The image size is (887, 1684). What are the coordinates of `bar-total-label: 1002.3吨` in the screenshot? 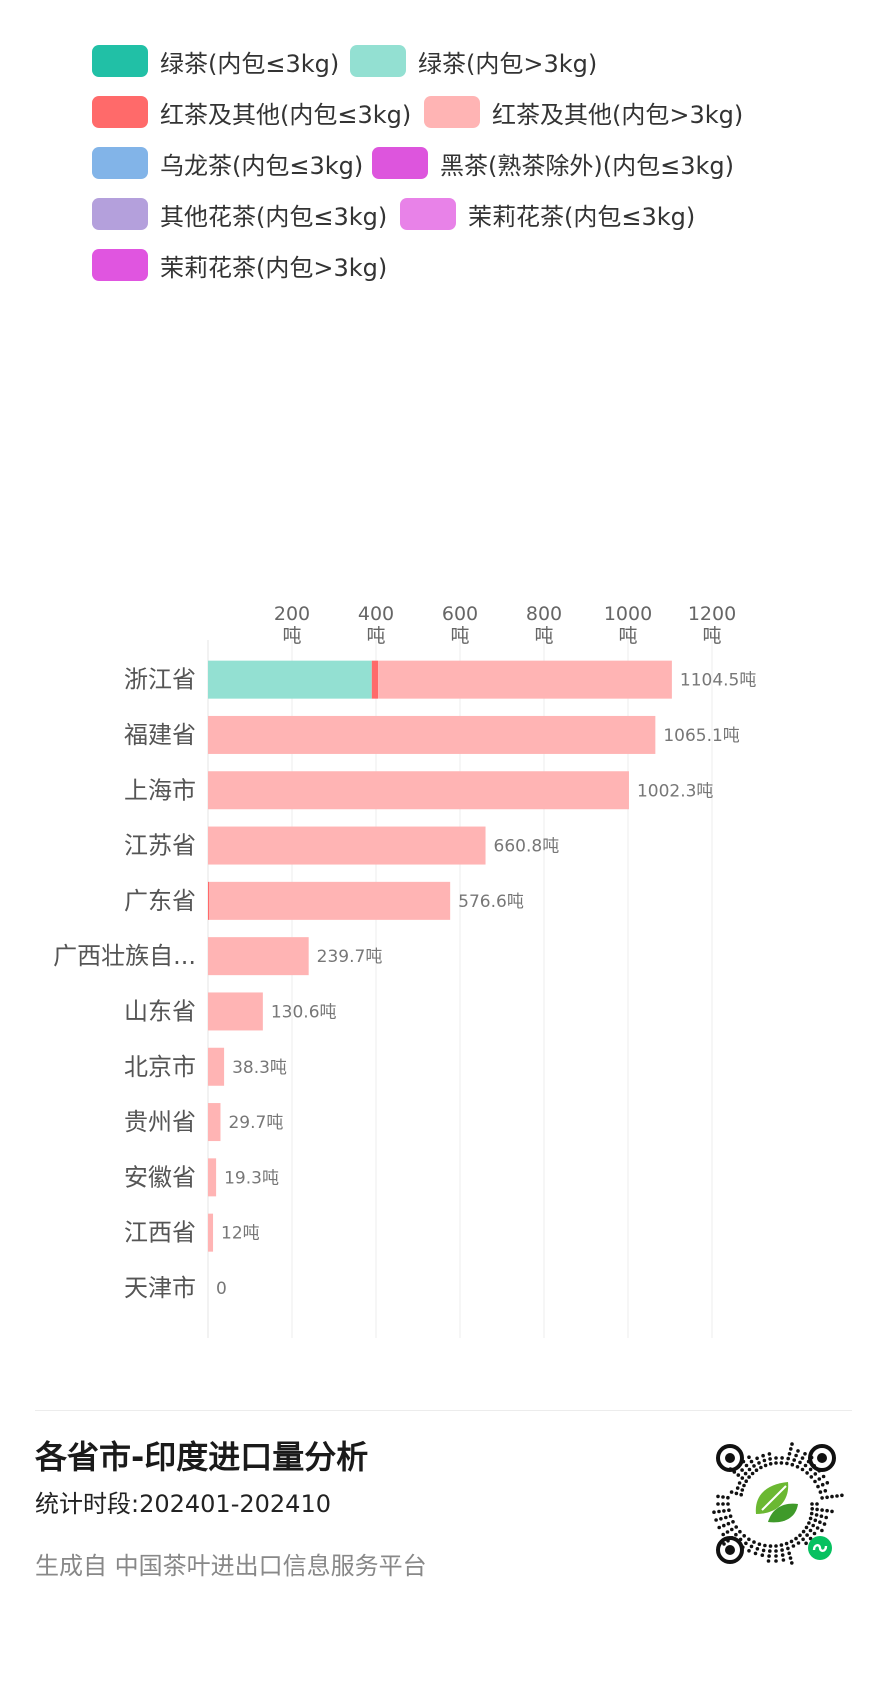 It's located at (675, 791).